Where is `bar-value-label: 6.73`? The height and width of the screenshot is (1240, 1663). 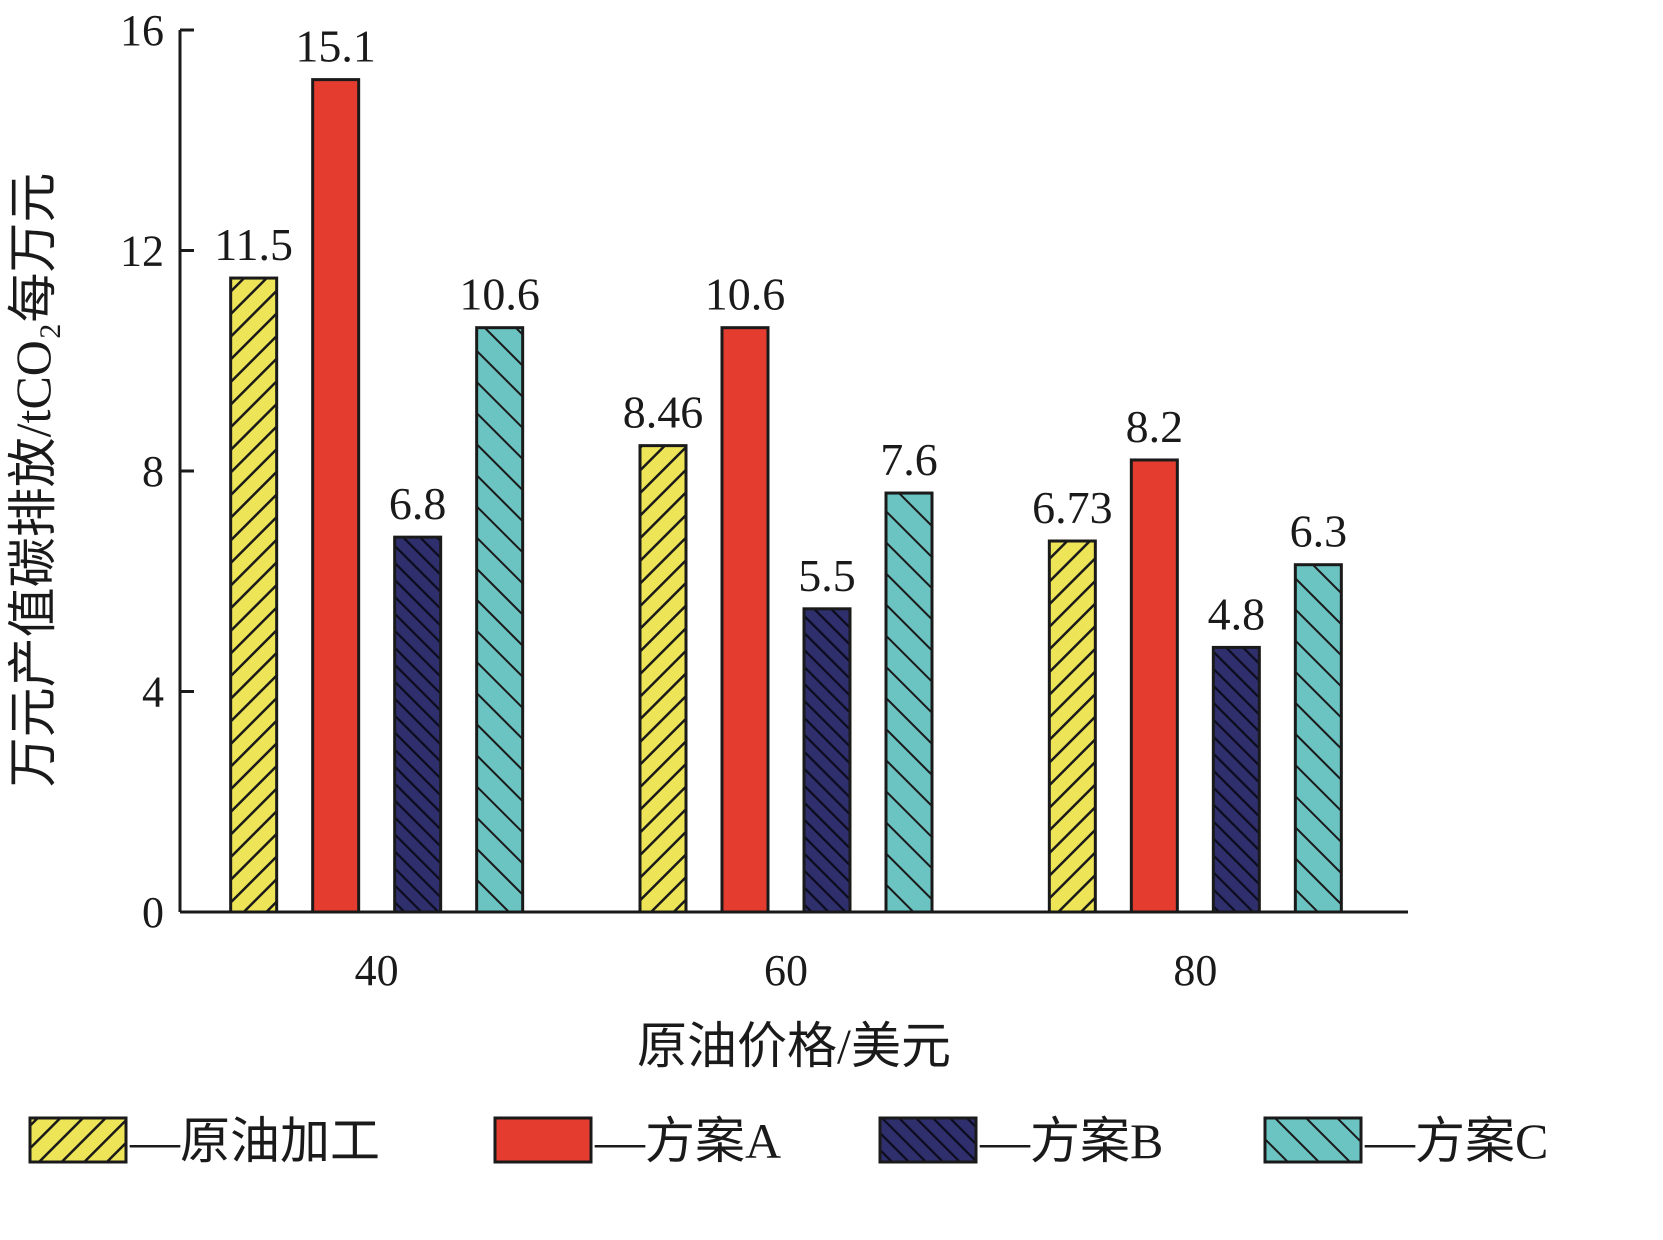
bar-value-label: 6.73 is located at coordinates (1072, 507).